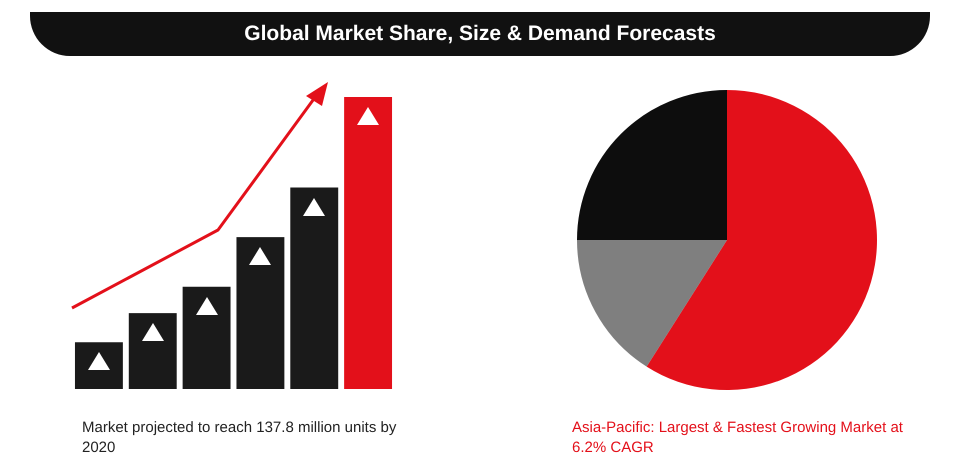 The image size is (956, 458). Describe the element at coordinates (480, 34) in the screenshot. I see `text: Global Market Share, Size & Demand Forecasts` at that location.